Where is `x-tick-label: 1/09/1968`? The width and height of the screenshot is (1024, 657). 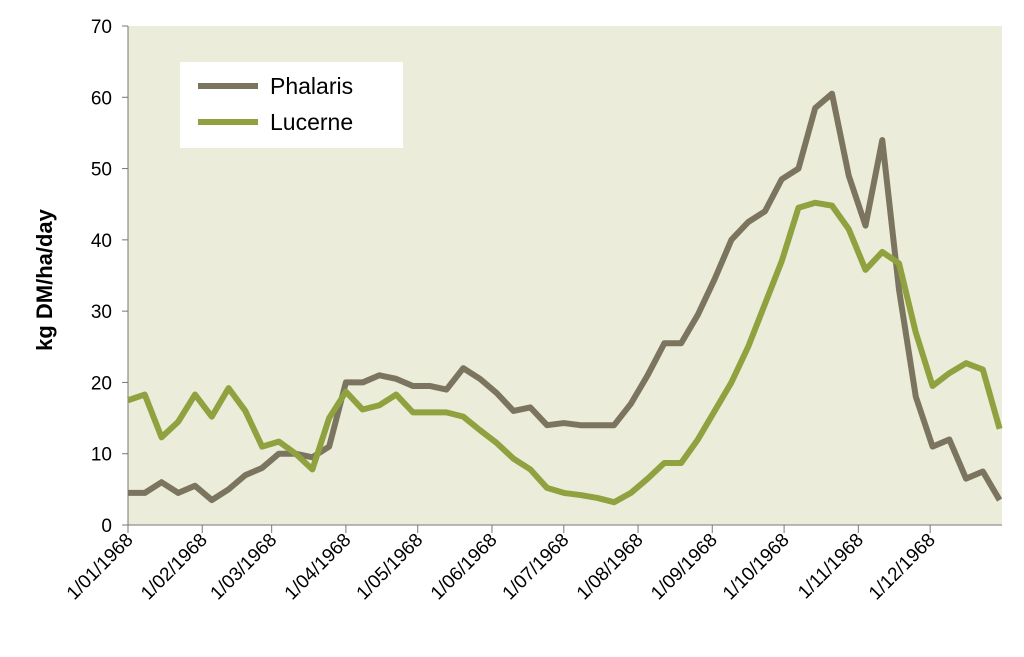
x-tick-label: 1/09/1968 is located at coordinates (684, 567).